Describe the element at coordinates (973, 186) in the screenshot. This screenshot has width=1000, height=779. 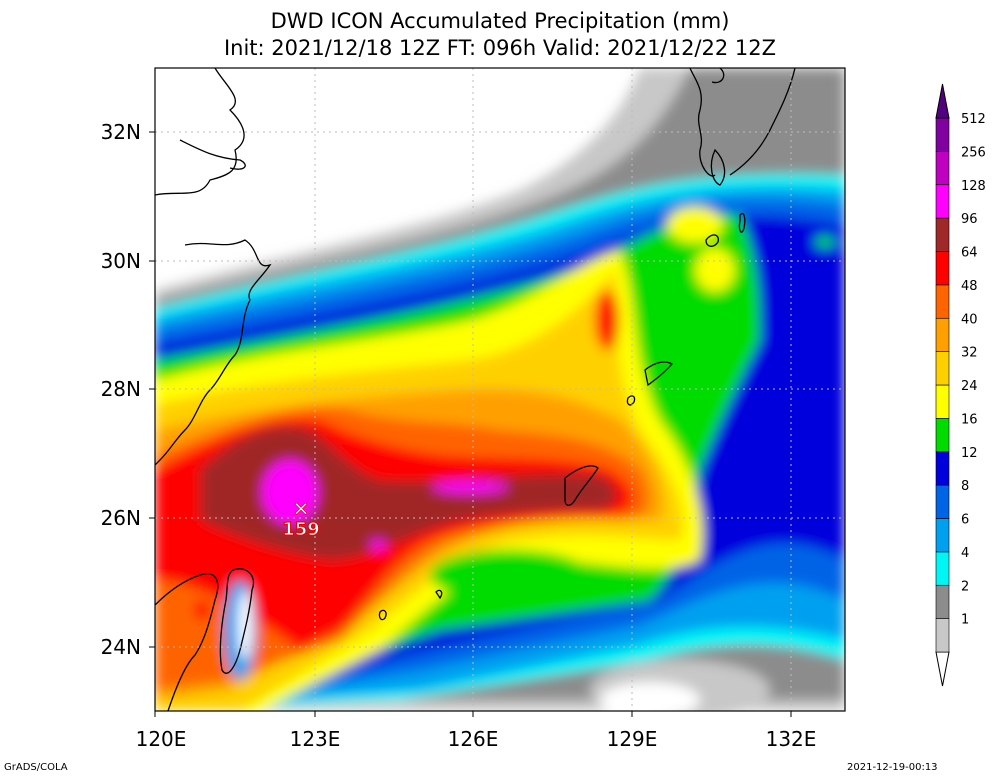
I see `colorbar-label: 128` at that location.